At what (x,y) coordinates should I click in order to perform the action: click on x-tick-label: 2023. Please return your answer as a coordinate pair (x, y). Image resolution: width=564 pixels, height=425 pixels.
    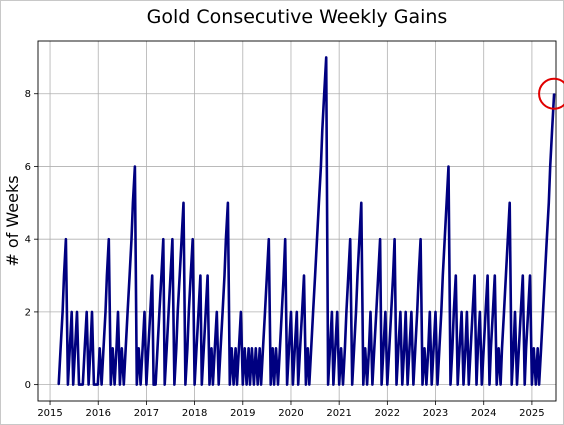
    Looking at the image, I should click on (435, 413).